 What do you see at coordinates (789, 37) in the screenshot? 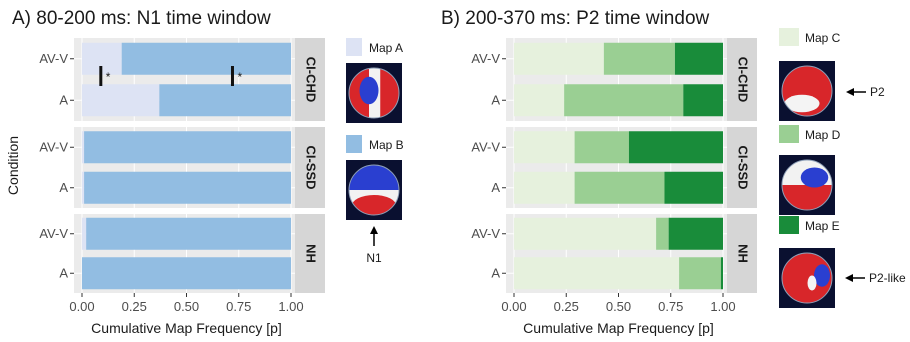
I see `legend-swatch-map-c` at bounding box center [789, 37].